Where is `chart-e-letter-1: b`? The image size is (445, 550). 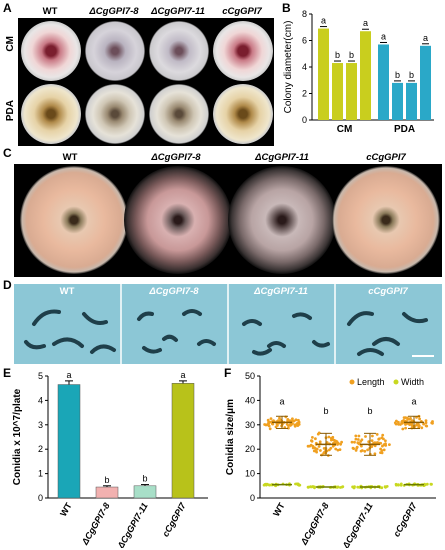
chart-e-letter-1: b is located at coordinates (106, 480).